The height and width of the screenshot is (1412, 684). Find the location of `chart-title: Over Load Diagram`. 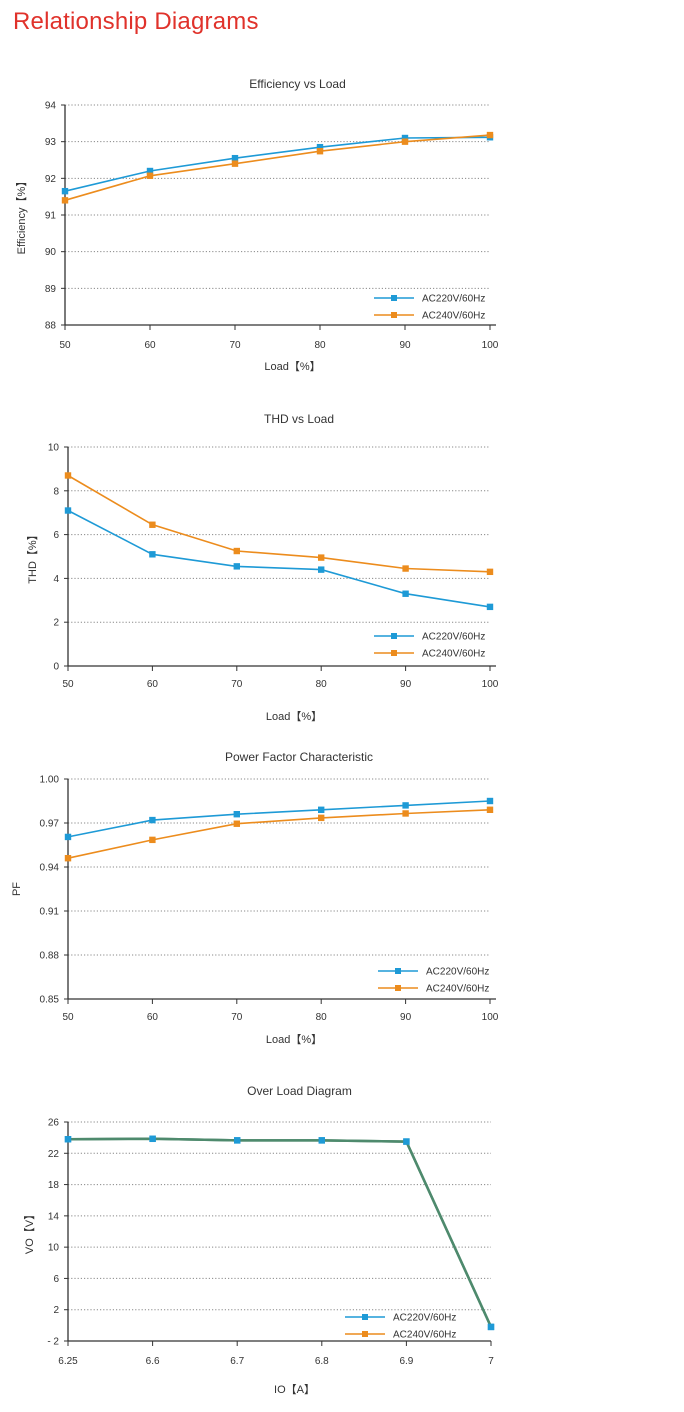

chart-title: Over Load Diagram is located at coordinates (299, 1091).